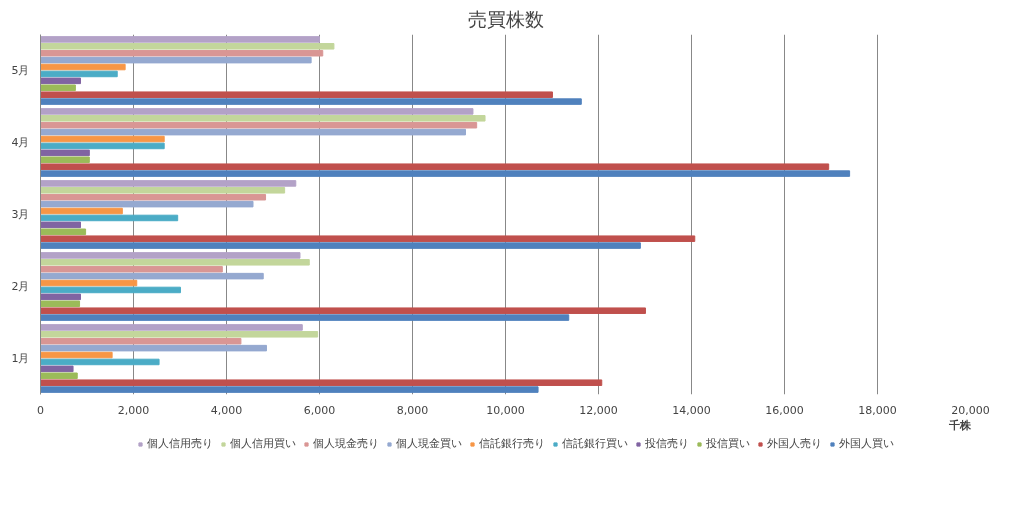 The width and height of the screenshot is (1034, 516). I want to click on x-tick-label: 12,000, so click(598, 410).